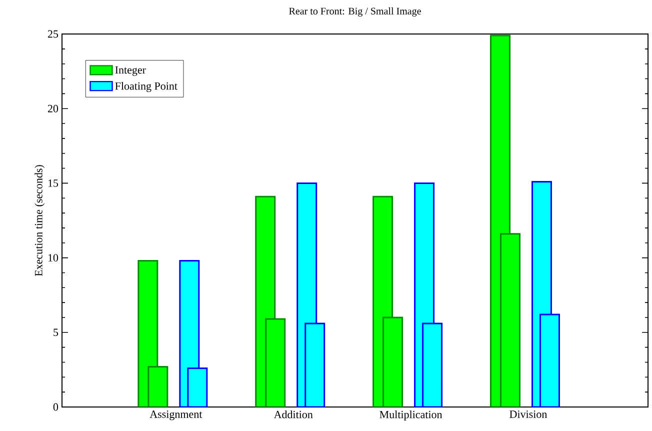  I want to click on y-tick-label: 25, so click(53, 34).